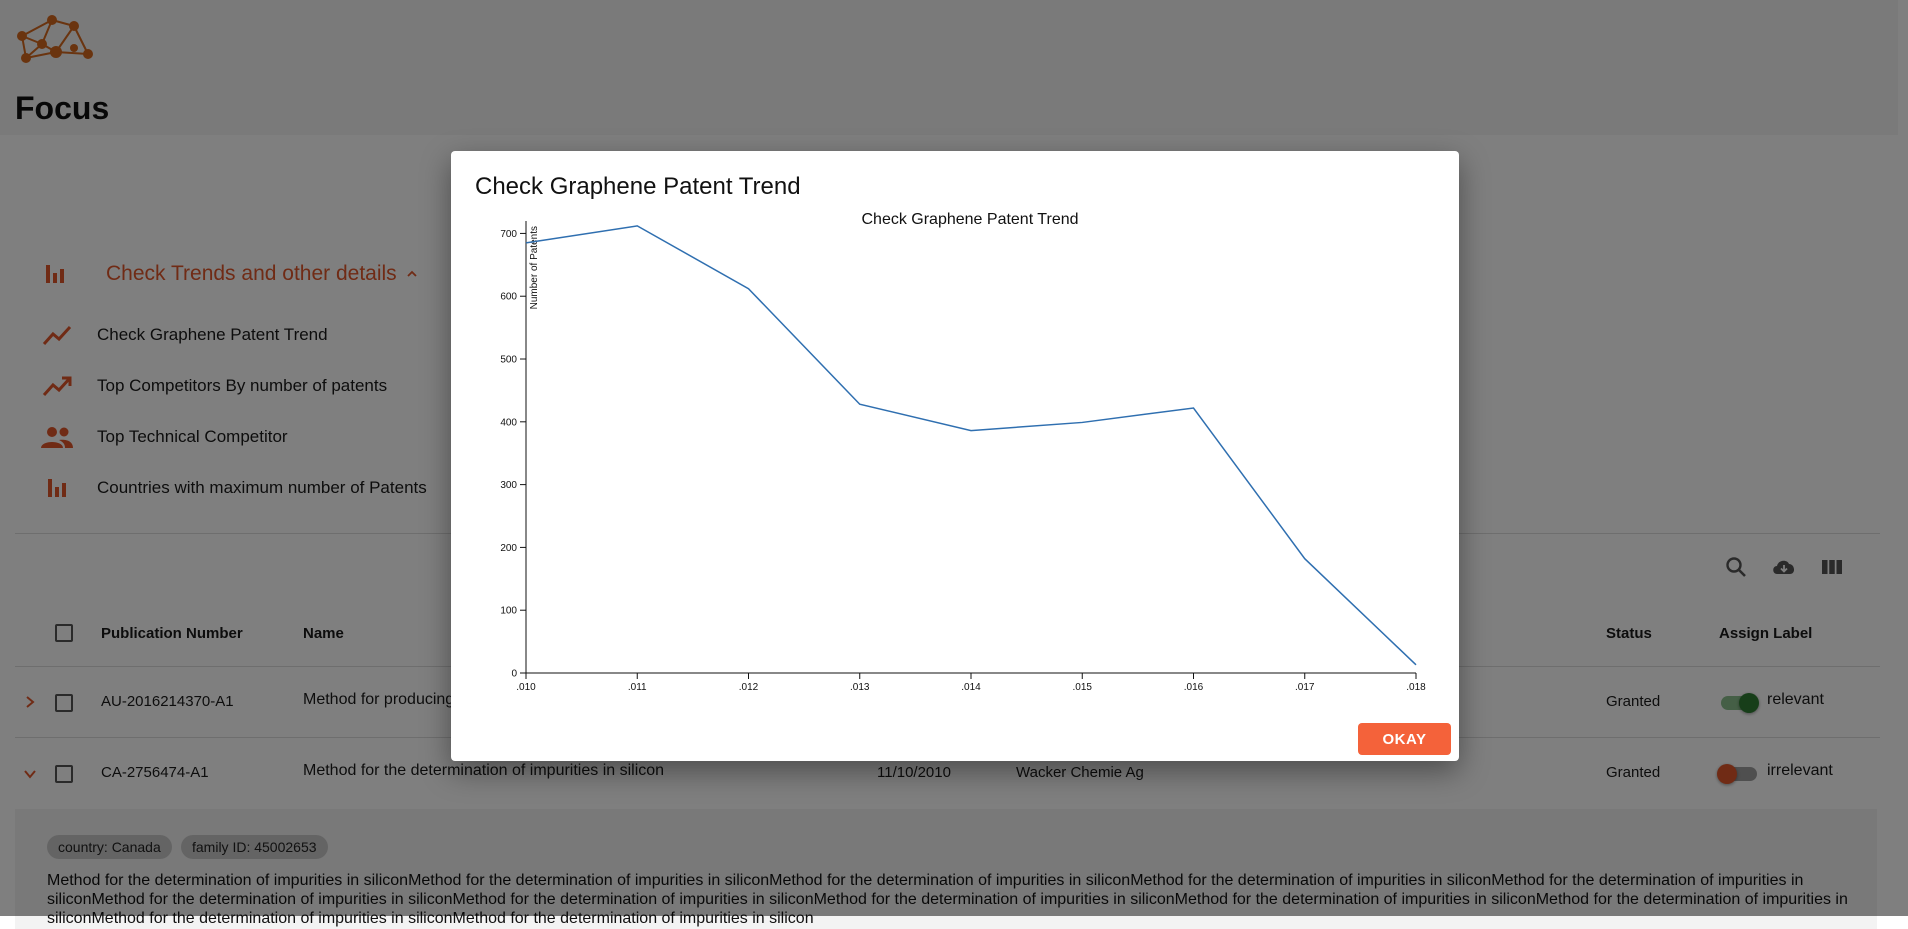 This screenshot has height=929, width=1908. Describe the element at coordinates (508, 297) in the screenshot. I see `y-tick-label: 600` at that location.